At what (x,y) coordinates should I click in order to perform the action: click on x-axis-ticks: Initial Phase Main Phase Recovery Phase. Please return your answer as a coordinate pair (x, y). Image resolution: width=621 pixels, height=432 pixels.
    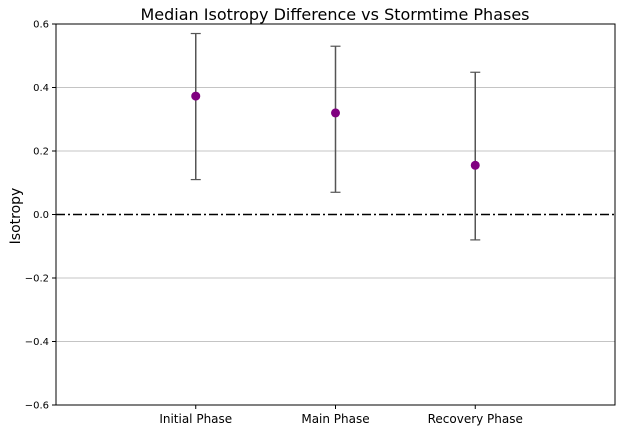
    Looking at the image, I should click on (341, 415).